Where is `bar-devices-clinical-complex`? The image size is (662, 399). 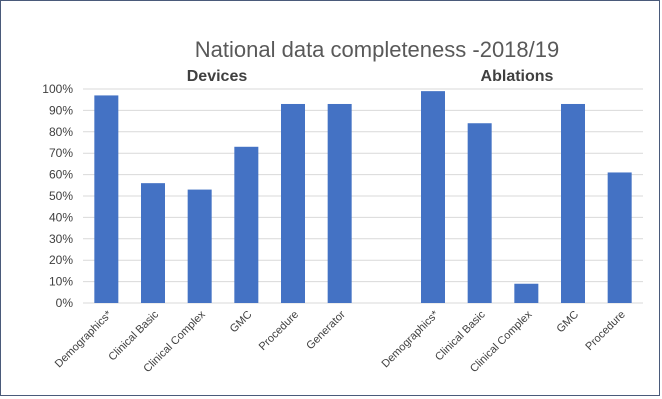
bar-devices-clinical-complex is located at coordinates (199, 246).